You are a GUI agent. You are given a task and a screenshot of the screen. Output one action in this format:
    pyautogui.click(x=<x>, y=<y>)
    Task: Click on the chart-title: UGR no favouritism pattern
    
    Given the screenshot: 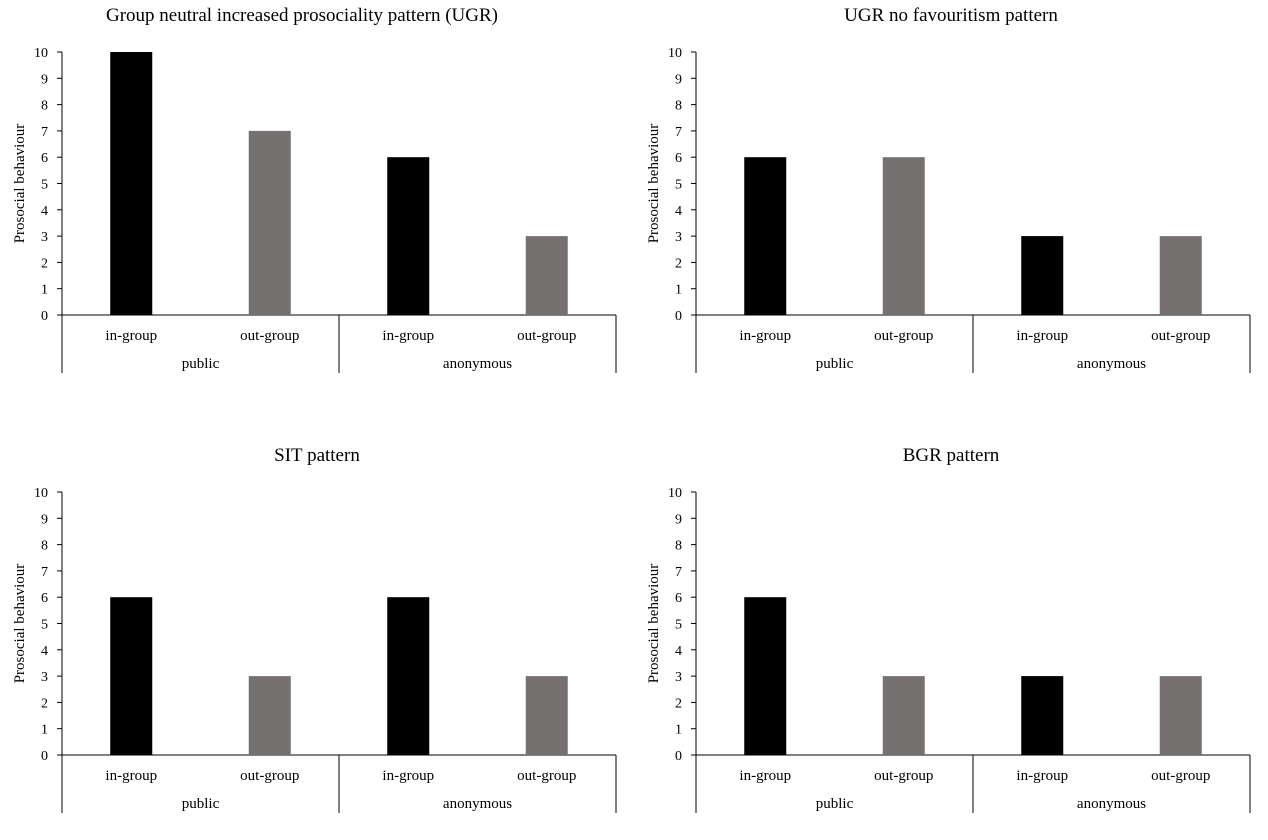 What is the action you would take?
    pyautogui.click(x=951, y=16)
    